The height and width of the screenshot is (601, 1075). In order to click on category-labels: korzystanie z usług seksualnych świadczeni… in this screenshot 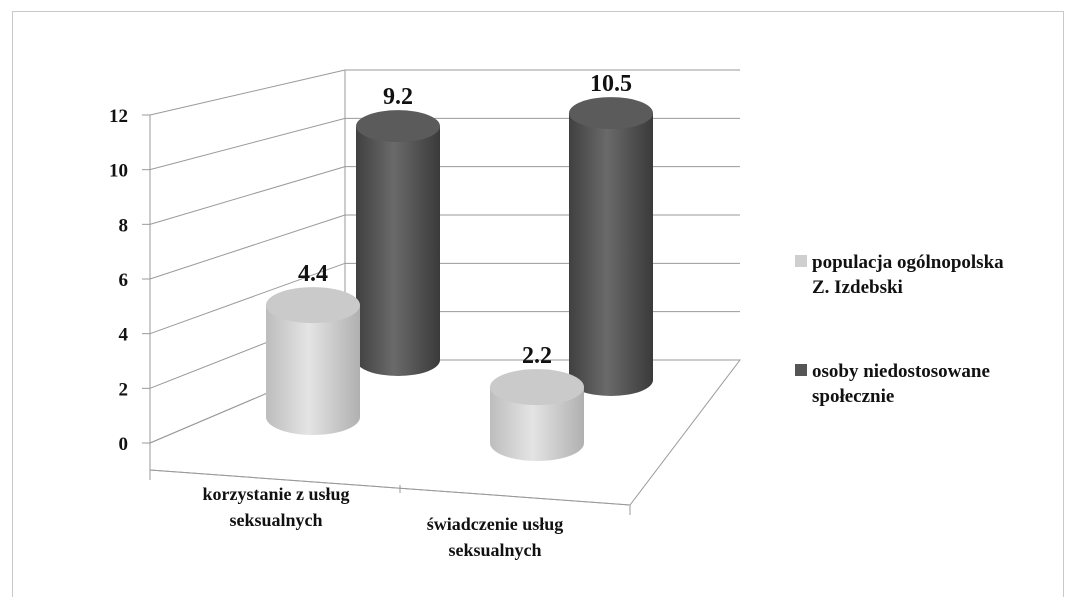, I will do `click(382, 522)`.